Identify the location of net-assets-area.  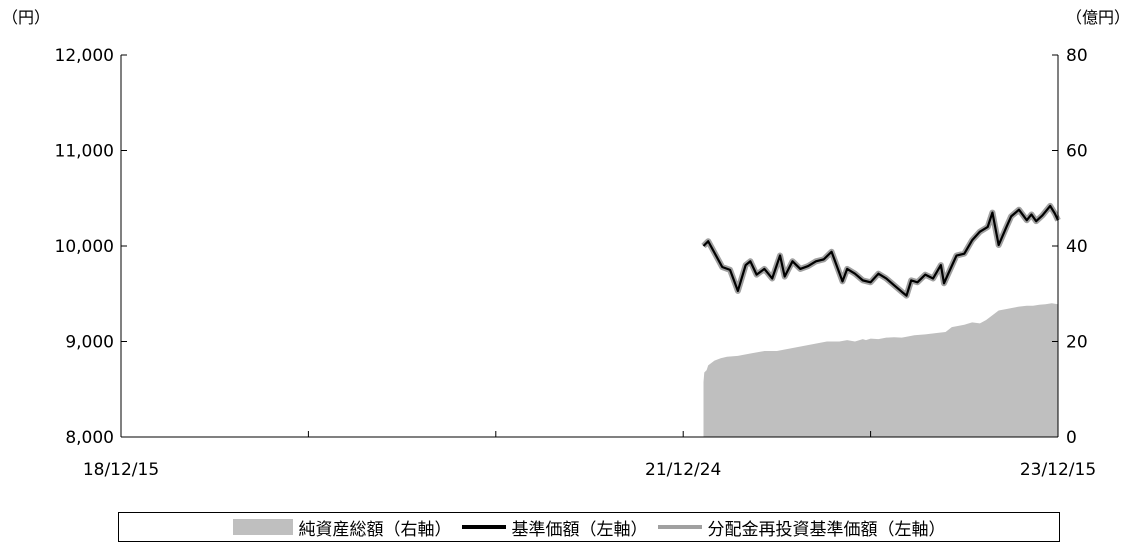
(880, 370).